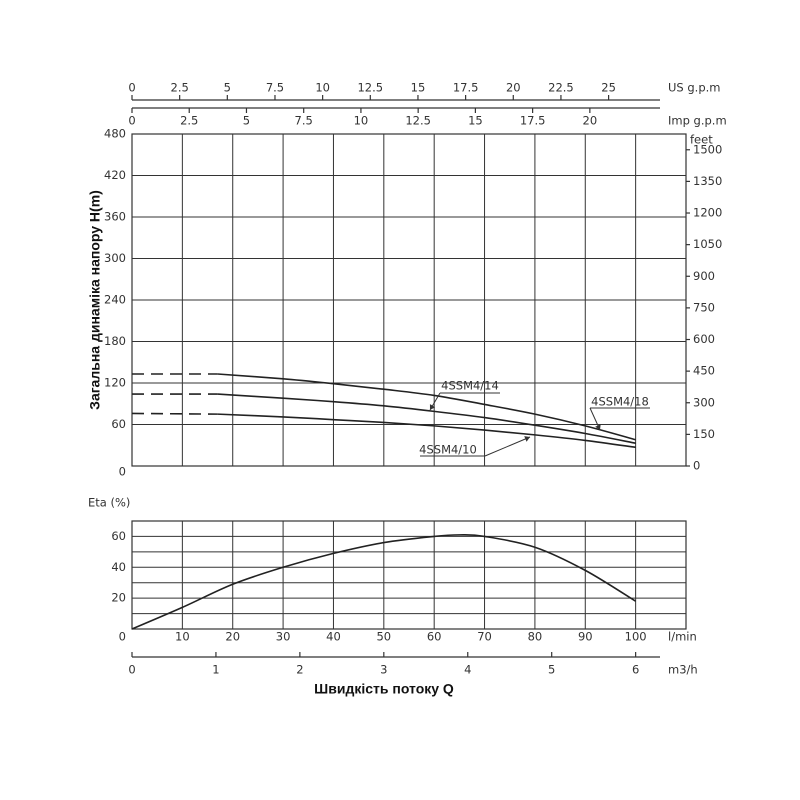 Image resolution: width=800 pixels, height=800 pixels. Describe the element at coordinates (115, 258) in the screenshot. I see `y-tick-label: 300` at that location.